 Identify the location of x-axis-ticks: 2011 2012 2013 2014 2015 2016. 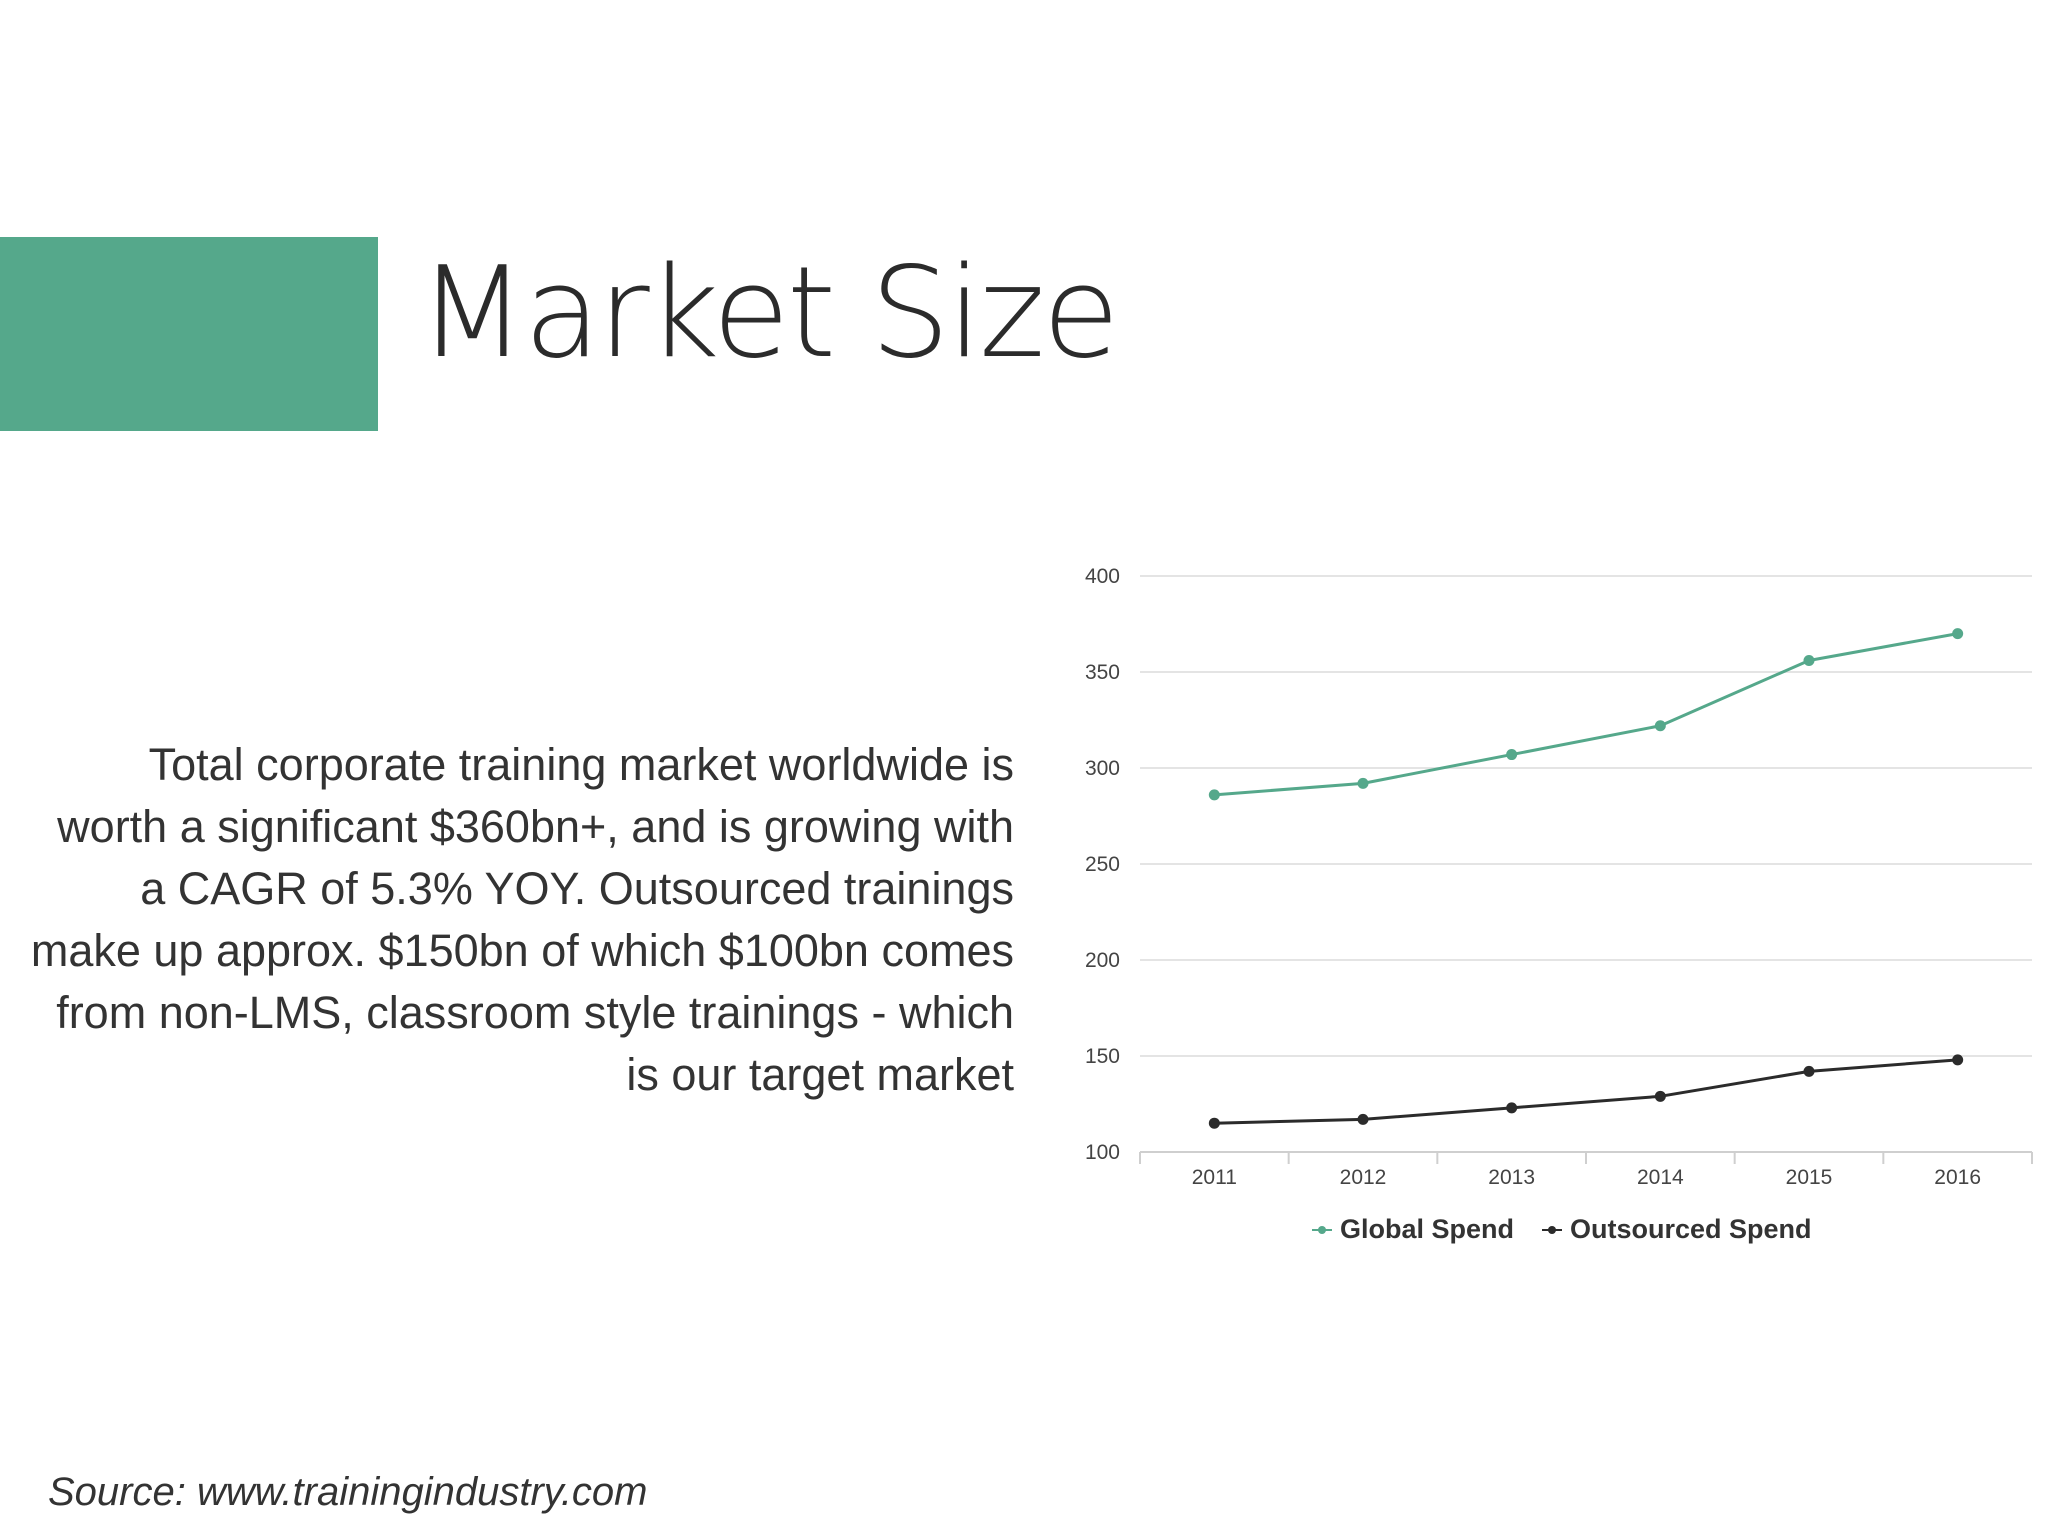
(1586, 1177).